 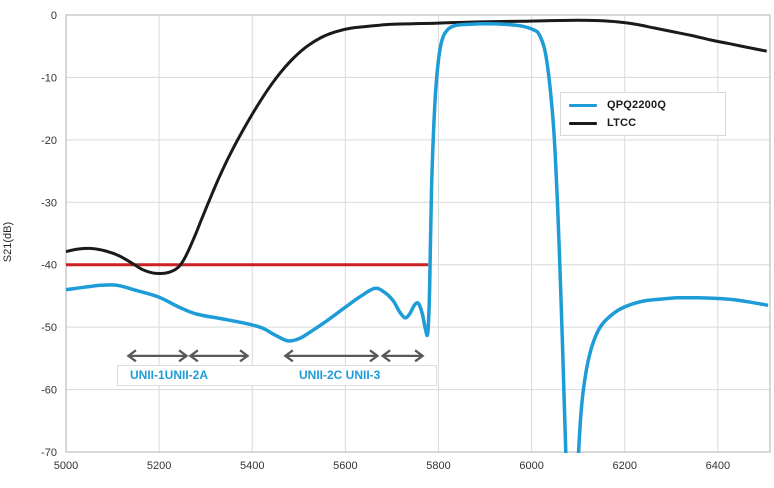 What do you see at coordinates (647, 123) in the screenshot?
I see `legend-item-ltcc: LTCC` at bounding box center [647, 123].